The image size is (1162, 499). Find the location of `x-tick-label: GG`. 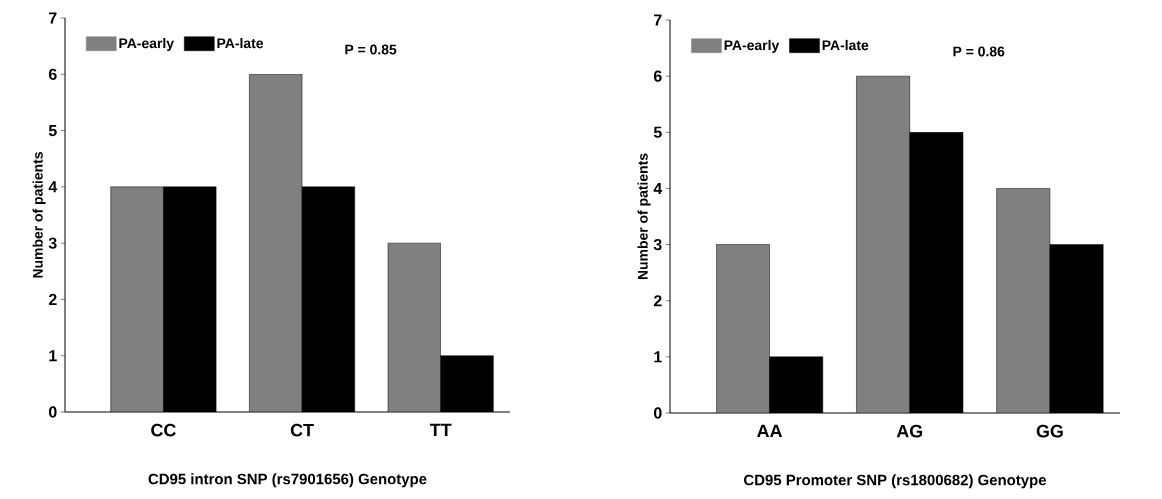

x-tick-label: GG is located at coordinates (1049, 431).